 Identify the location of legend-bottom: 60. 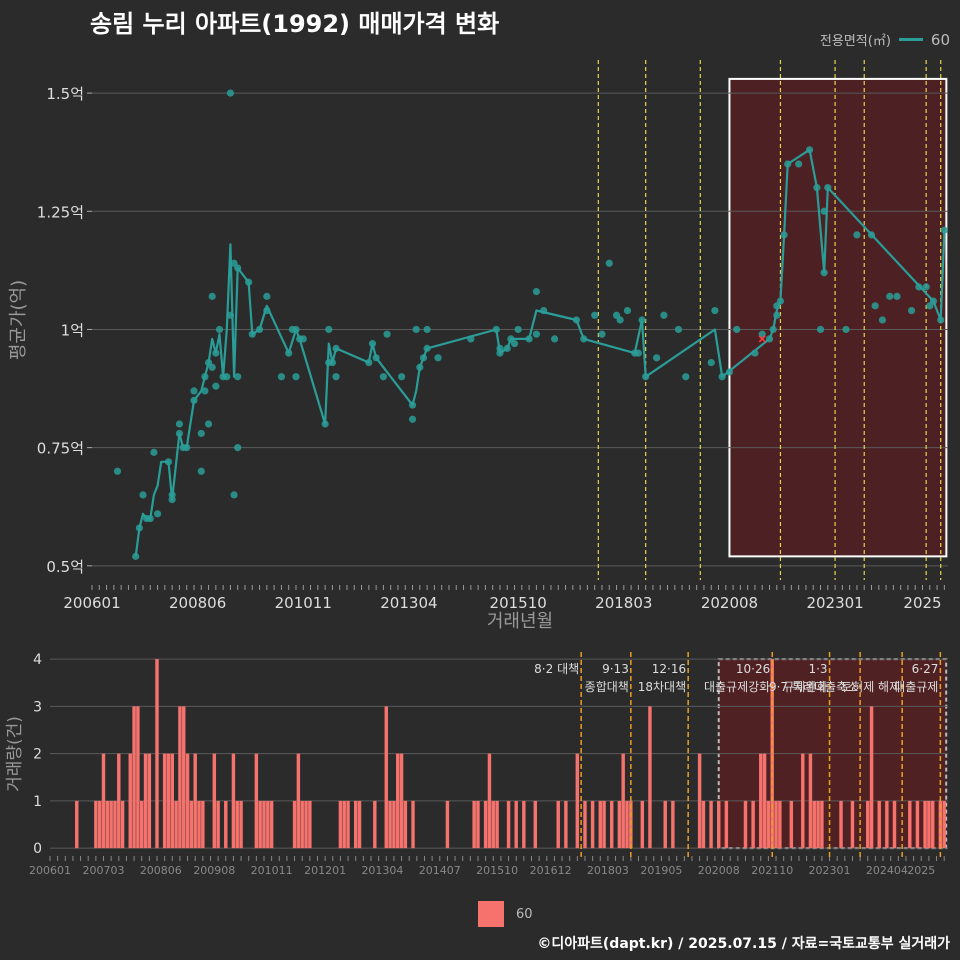
(505, 914).